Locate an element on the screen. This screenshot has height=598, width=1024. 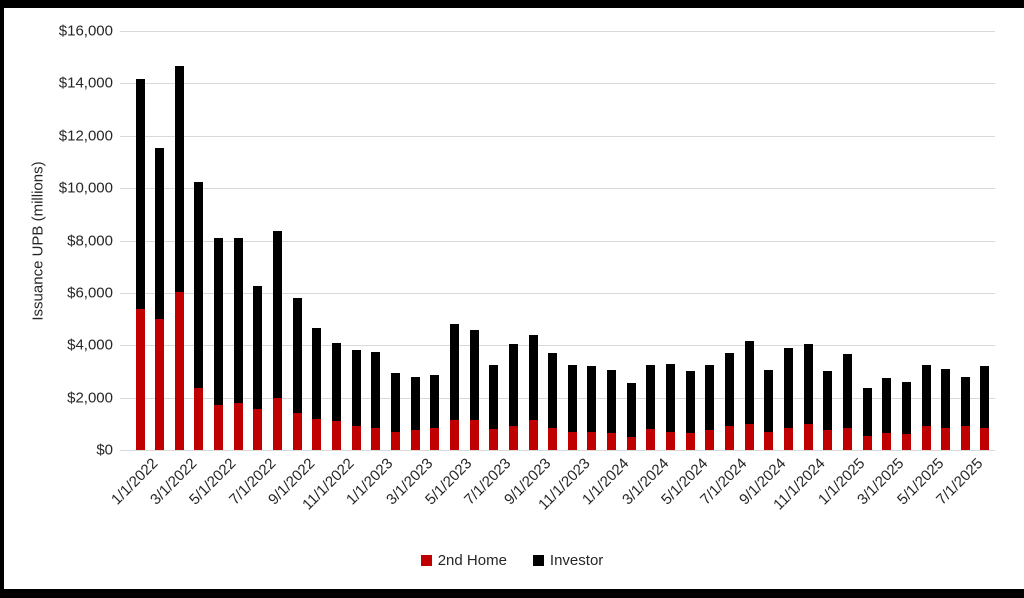
y-tick-label: $8,000 is located at coordinates (90, 240).